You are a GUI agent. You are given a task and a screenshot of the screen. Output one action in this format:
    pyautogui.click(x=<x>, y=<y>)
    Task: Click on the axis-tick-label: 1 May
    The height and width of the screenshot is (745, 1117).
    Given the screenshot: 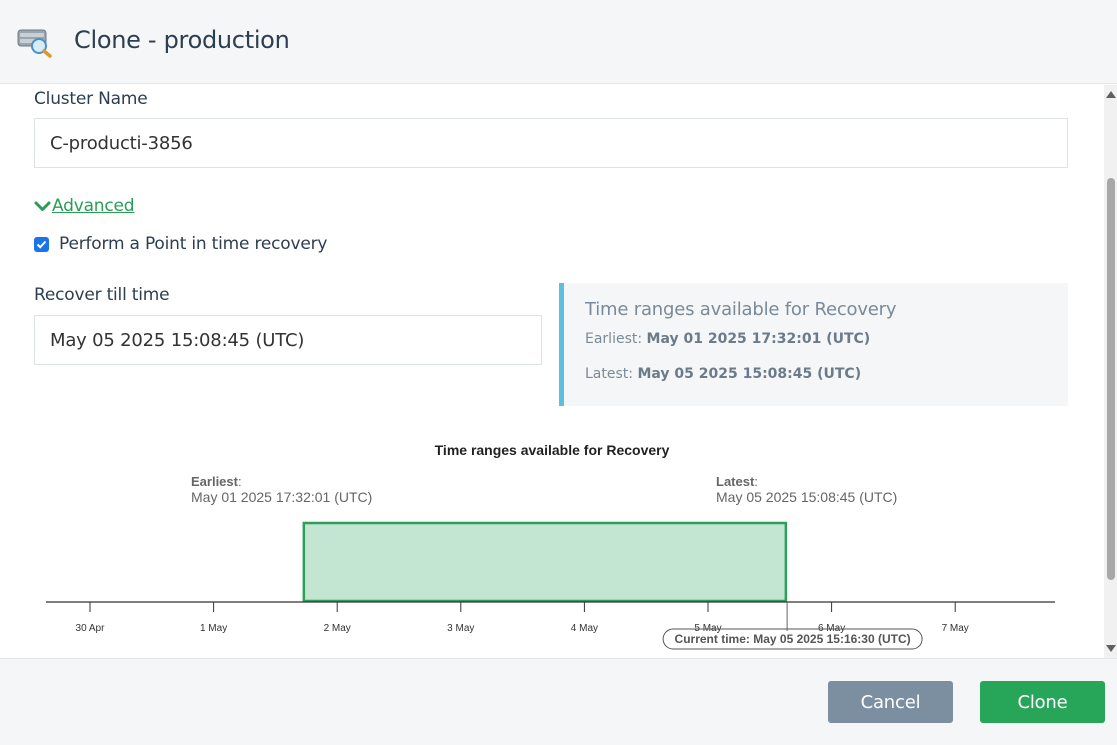 What is the action you would take?
    pyautogui.click(x=213, y=628)
    